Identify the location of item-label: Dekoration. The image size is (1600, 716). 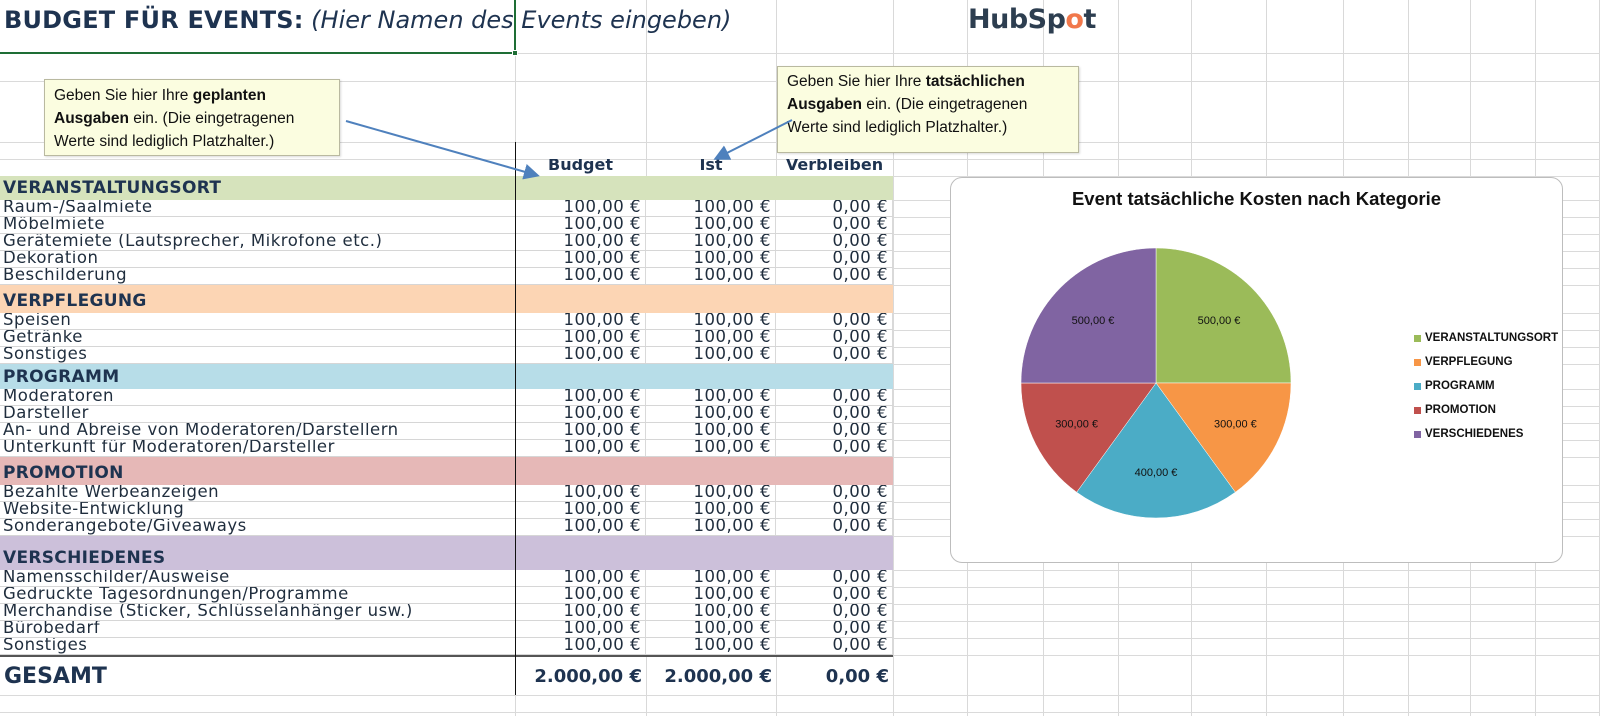
(51, 259).